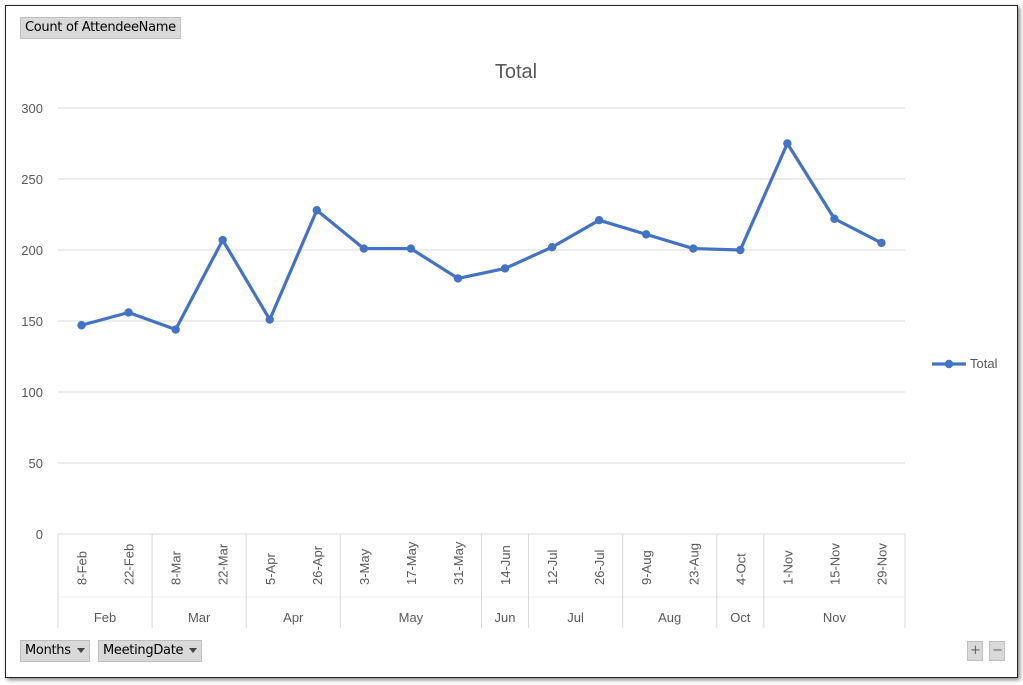 This screenshot has width=1023, height=685. Describe the element at coordinates (669, 617) in the screenshot. I see `month-label: Aug` at that location.